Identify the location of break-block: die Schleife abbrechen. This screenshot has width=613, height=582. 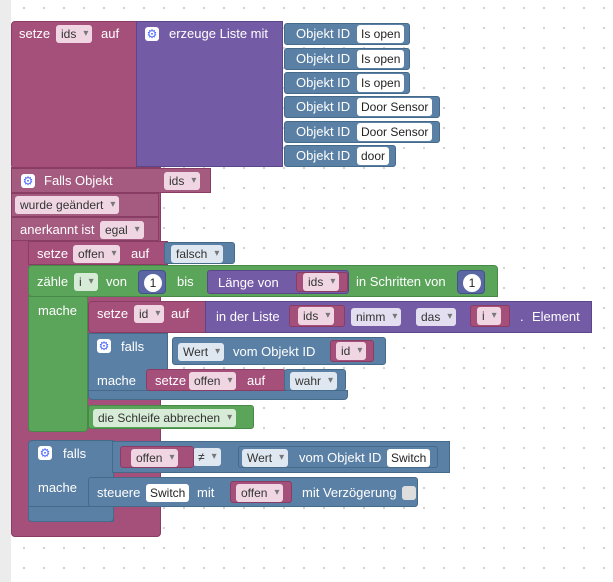
(171, 417).